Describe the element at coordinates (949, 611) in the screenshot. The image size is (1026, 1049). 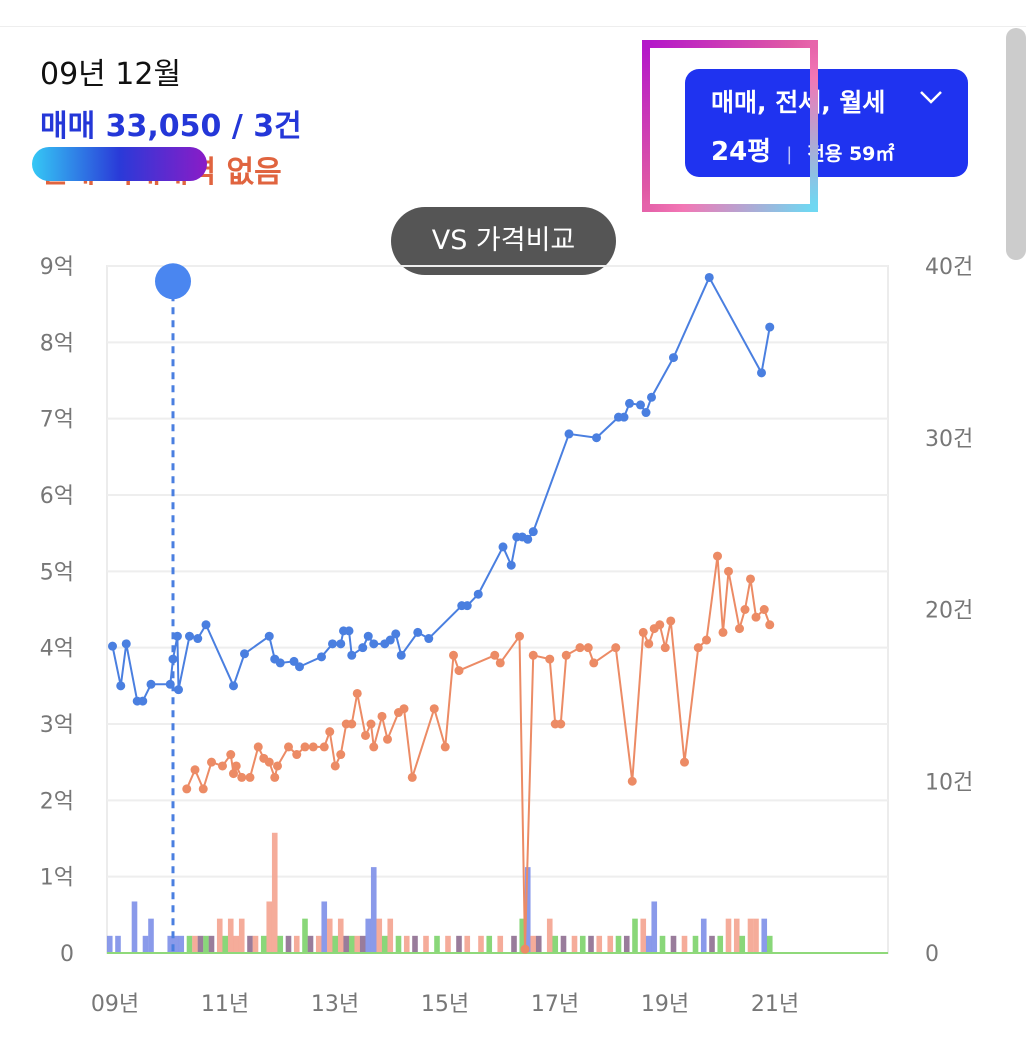
I see `y-right-tick-label: 20건` at that location.